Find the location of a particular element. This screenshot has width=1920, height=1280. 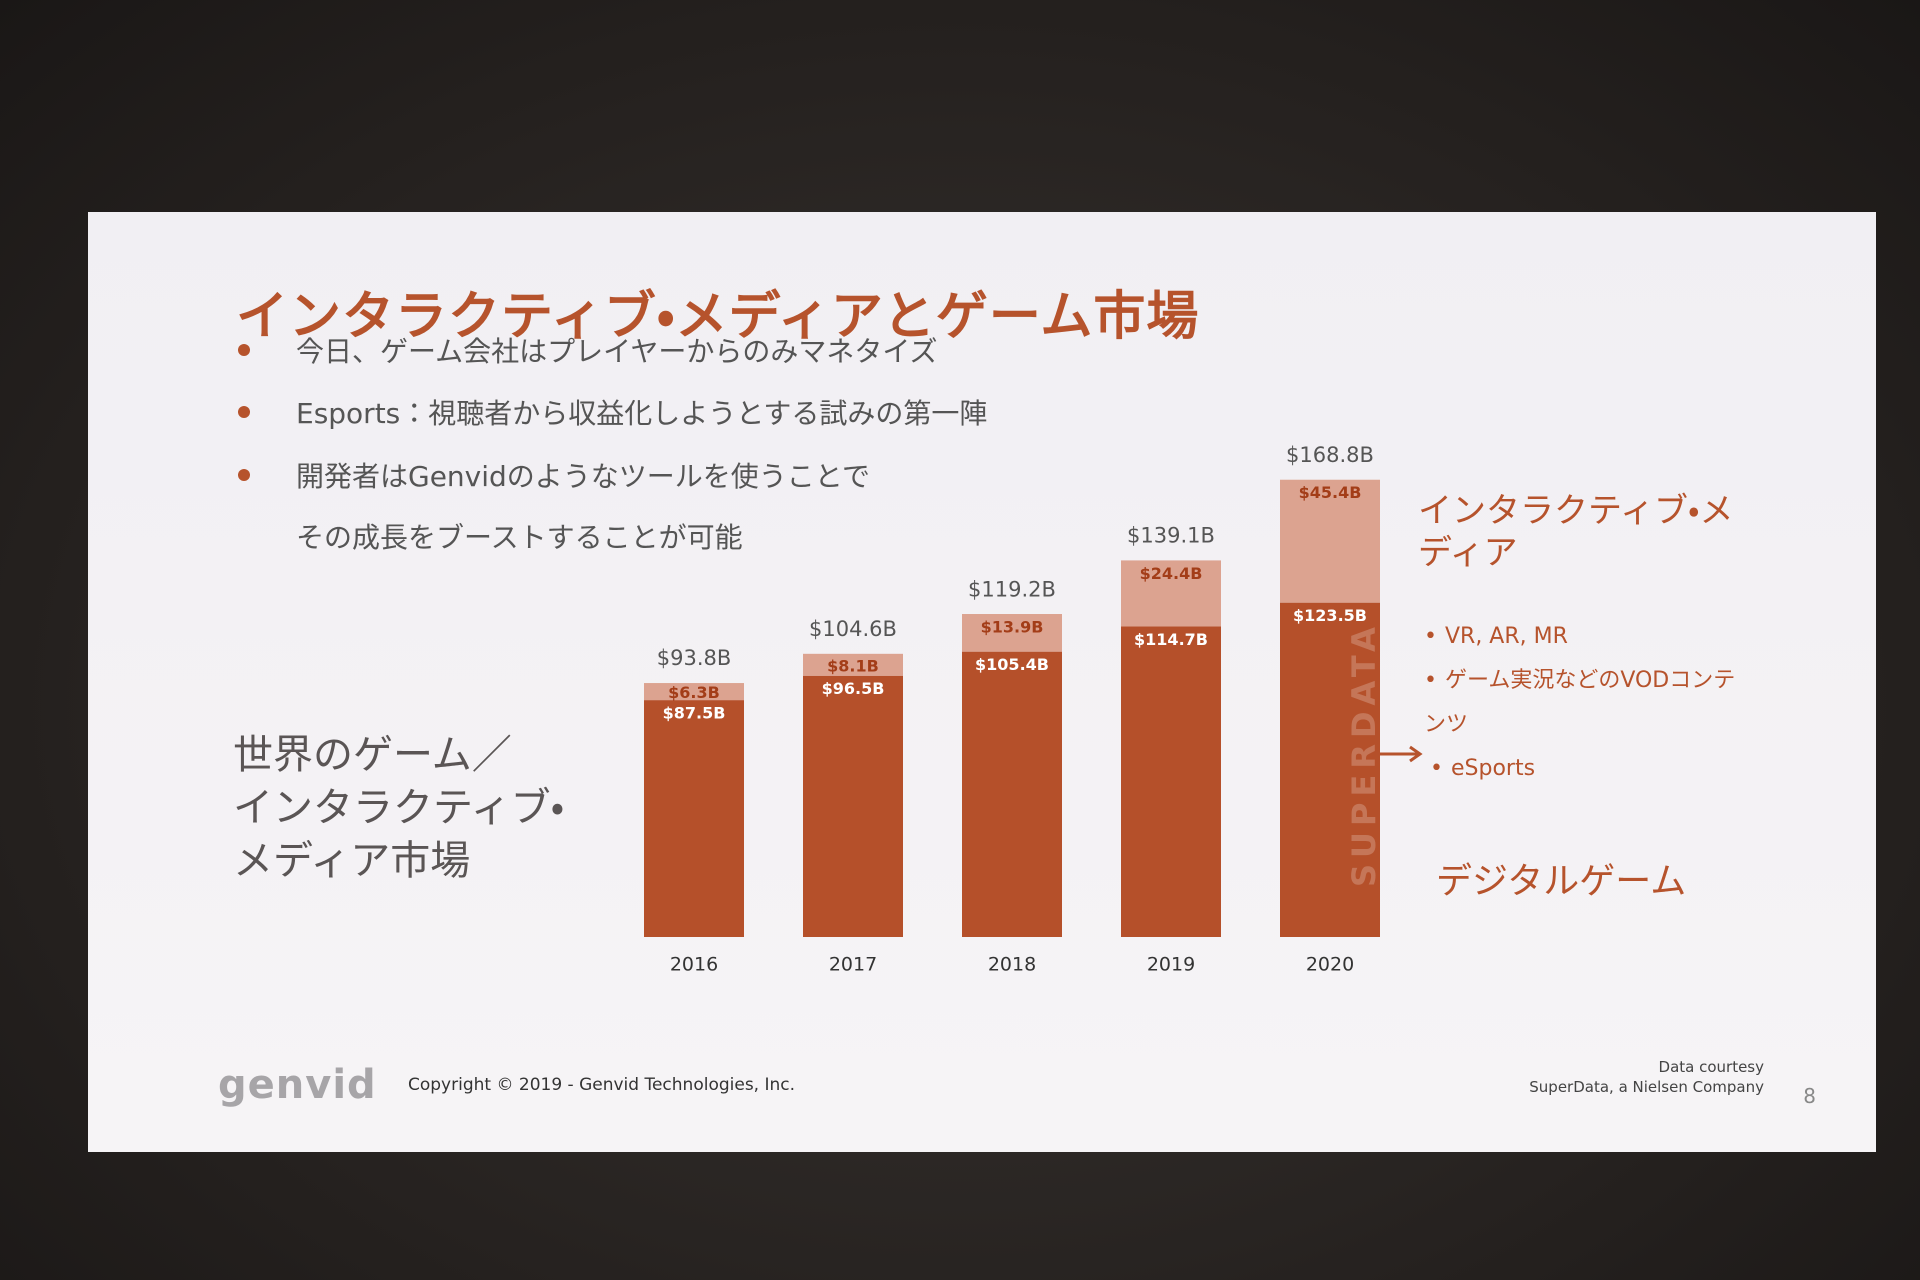

total-label: $93.8B is located at coordinates (694, 658).